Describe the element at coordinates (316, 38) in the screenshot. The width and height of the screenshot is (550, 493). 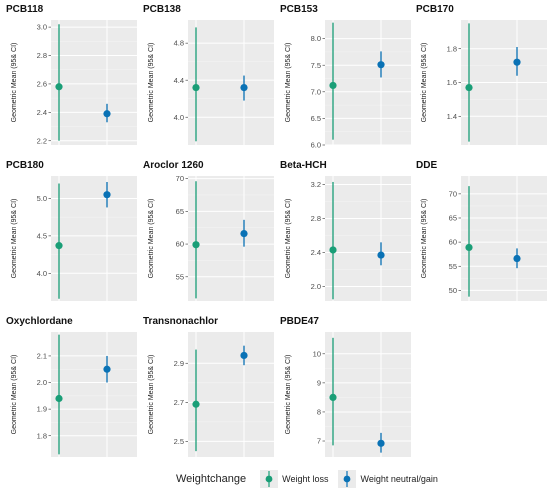
I see `y-tick-label: 8.0` at that location.